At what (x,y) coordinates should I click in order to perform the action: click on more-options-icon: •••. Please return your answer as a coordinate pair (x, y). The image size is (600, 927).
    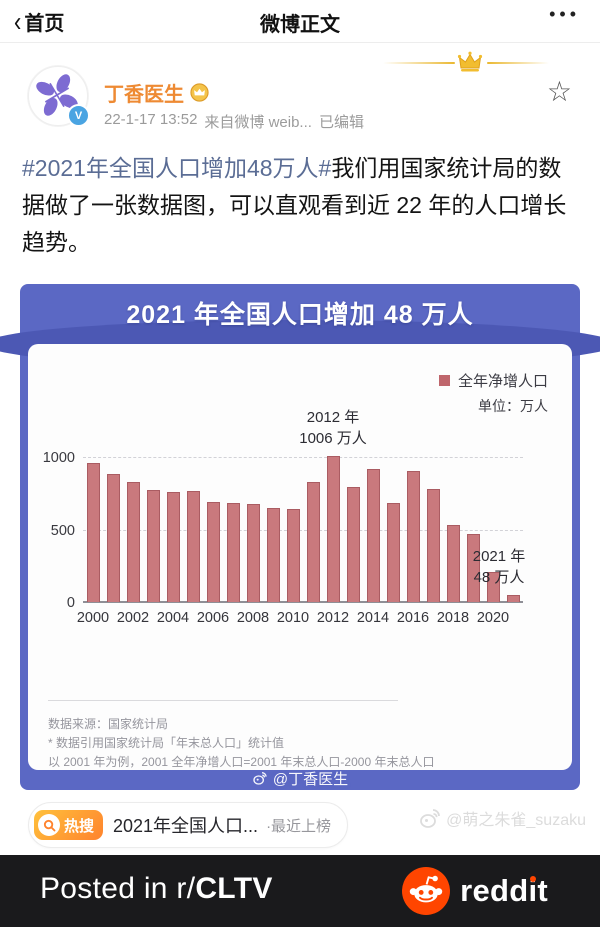
    Looking at the image, I should click on (564, 14).